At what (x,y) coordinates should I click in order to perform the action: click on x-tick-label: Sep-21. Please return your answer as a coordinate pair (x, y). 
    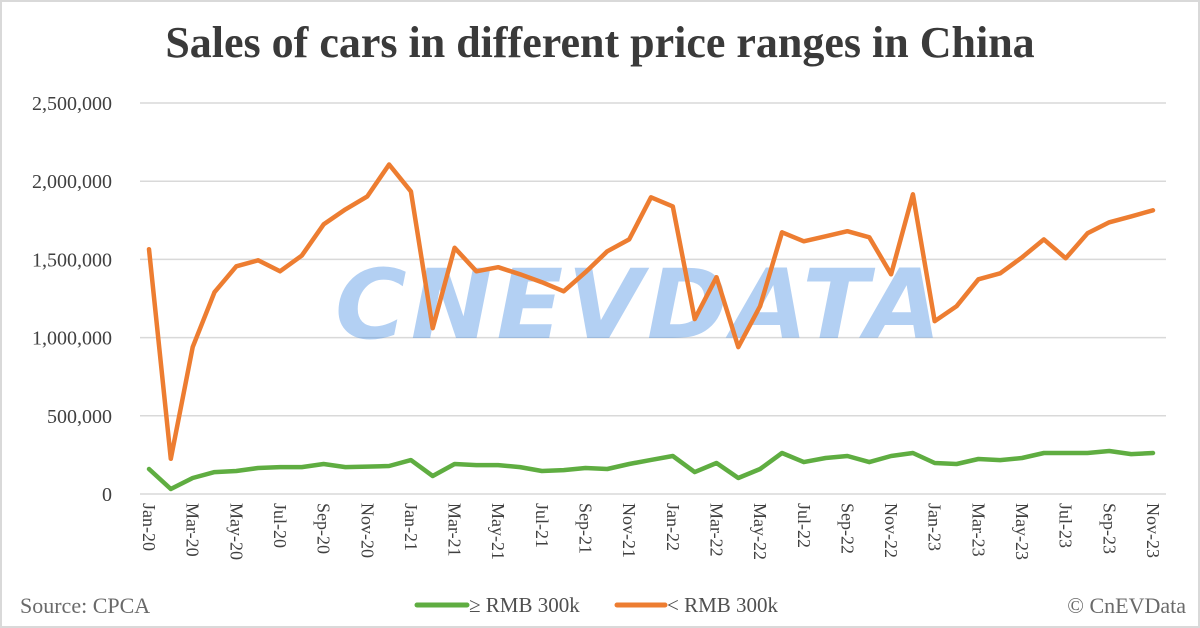
    Looking at the image, I should click on (586, 528).